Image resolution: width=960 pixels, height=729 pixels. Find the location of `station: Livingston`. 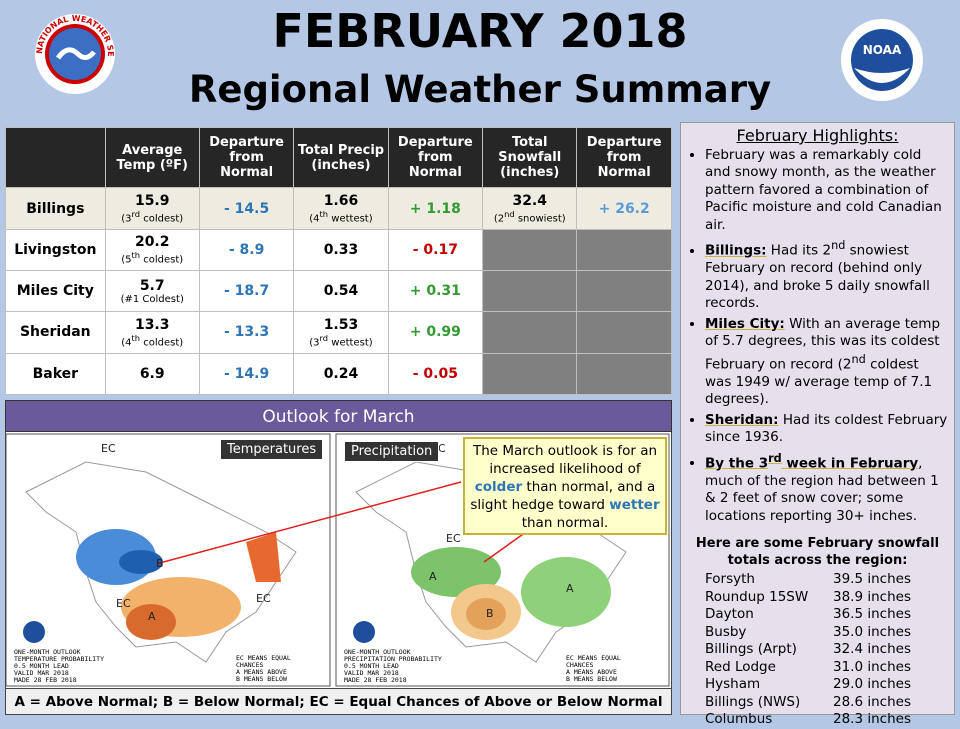

station: Livingston is located at coordinates (55, 250).